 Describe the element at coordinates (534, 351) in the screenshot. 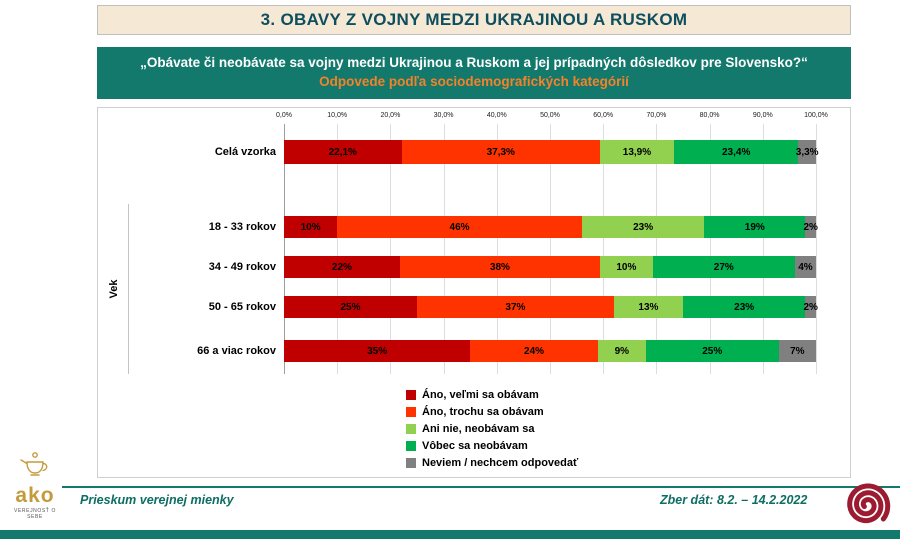

I see `bar-segment: 24%` at that location.